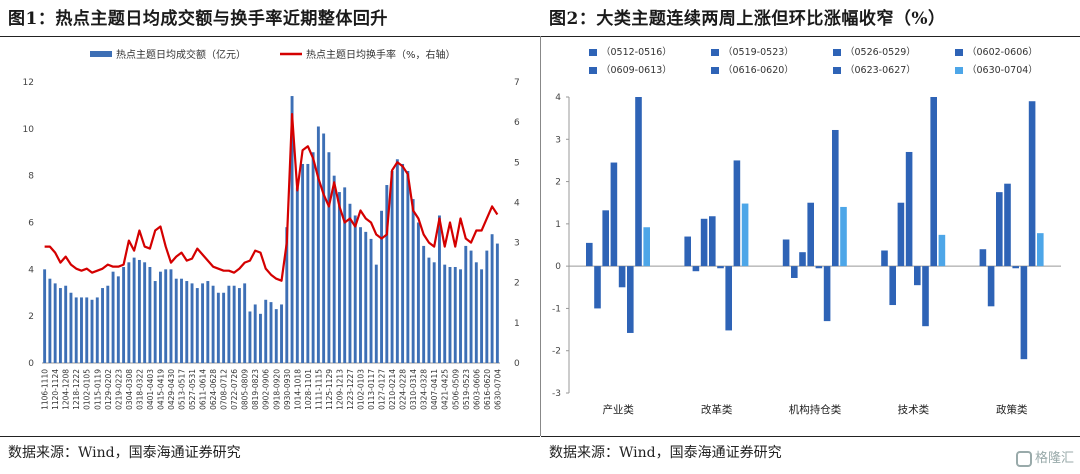  Describe the element at coordinates (308, 389) in the screenshot. I see `x-tick-label: 1028-1101` at that location.